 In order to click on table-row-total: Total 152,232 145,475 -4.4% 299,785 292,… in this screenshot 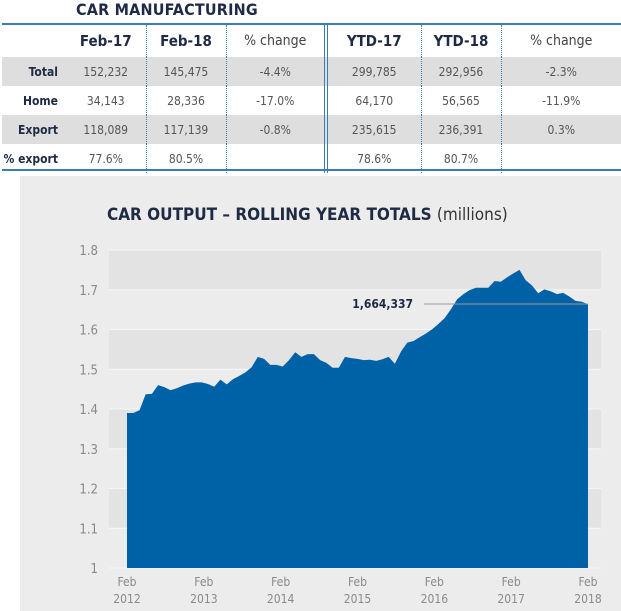, I will do `click(311, 71)`.